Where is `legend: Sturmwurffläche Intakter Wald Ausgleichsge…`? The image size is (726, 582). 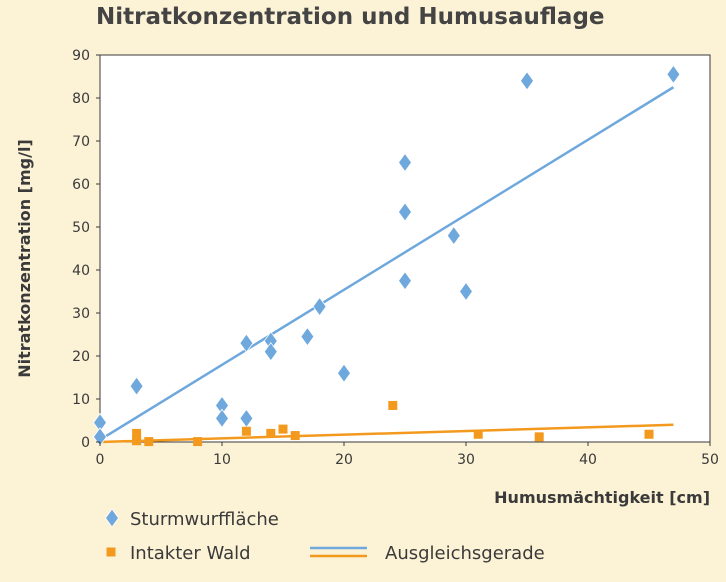 legend: Sturmwurffläche Intakter Wald Ausgleichsge… is located at coordinates (325, 536).